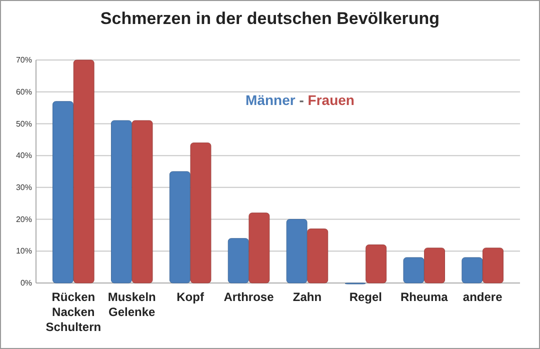 This screenshot has width=540, height=349. What do you see at coordinates (24, 123) in the screenshot?
I see `y-tick-label: 50%` at bounding box center [24, 123].